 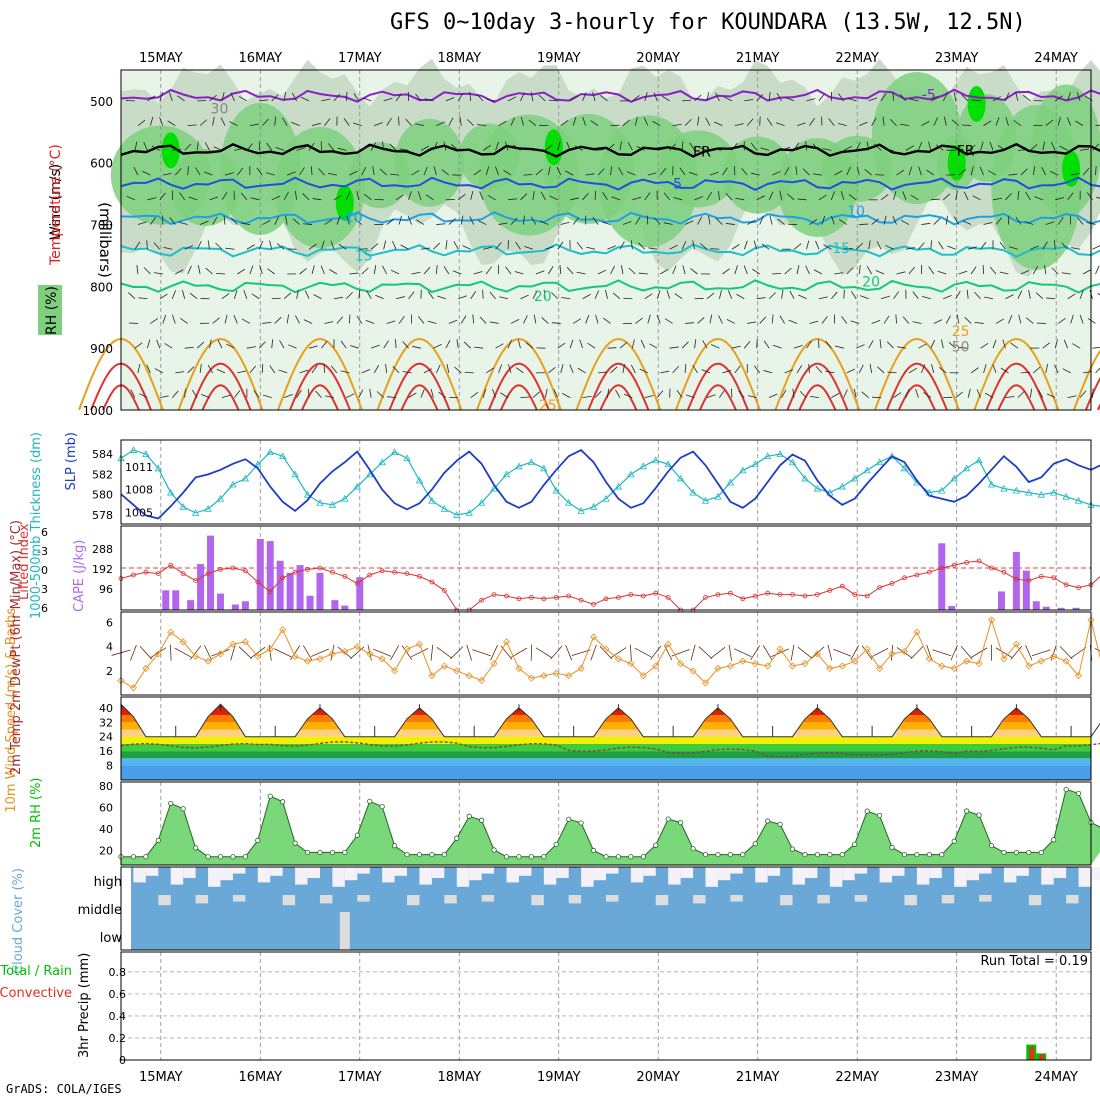 I want to click on ytick-pressure: 900, so click(x=101, y=349).